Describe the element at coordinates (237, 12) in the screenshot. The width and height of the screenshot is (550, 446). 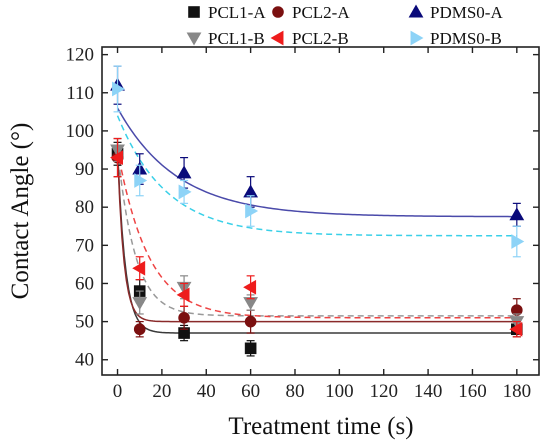
I see `legend-label: PCL1-A` at that location.